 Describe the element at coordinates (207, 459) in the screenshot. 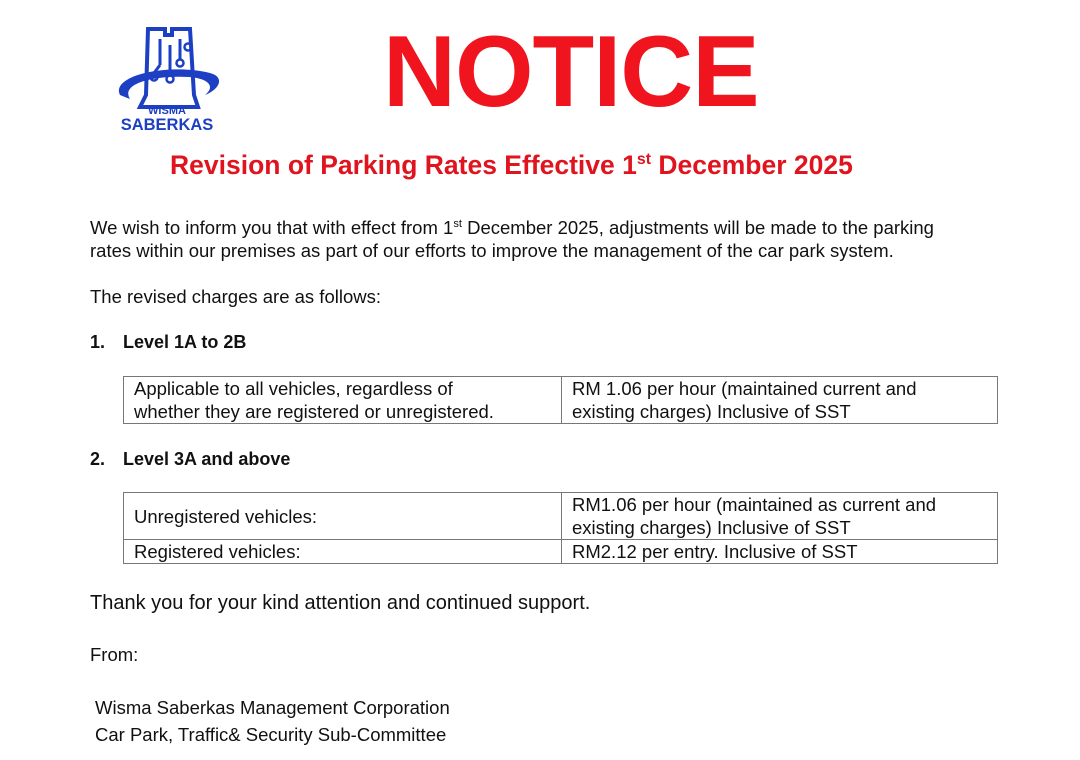

I see `section-title: Level 3A and above` at that location.